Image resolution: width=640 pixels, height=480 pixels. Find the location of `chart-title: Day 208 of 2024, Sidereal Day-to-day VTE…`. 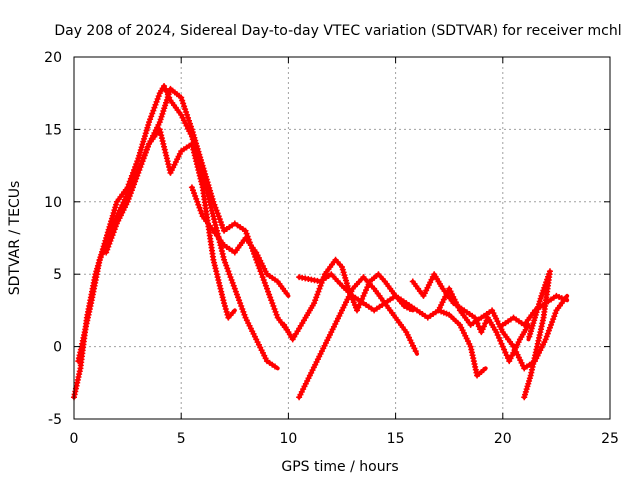

chart-title: Day 208 of 2024, Sidereal Day-to-day VTE… is located at coordinates (337, 31).